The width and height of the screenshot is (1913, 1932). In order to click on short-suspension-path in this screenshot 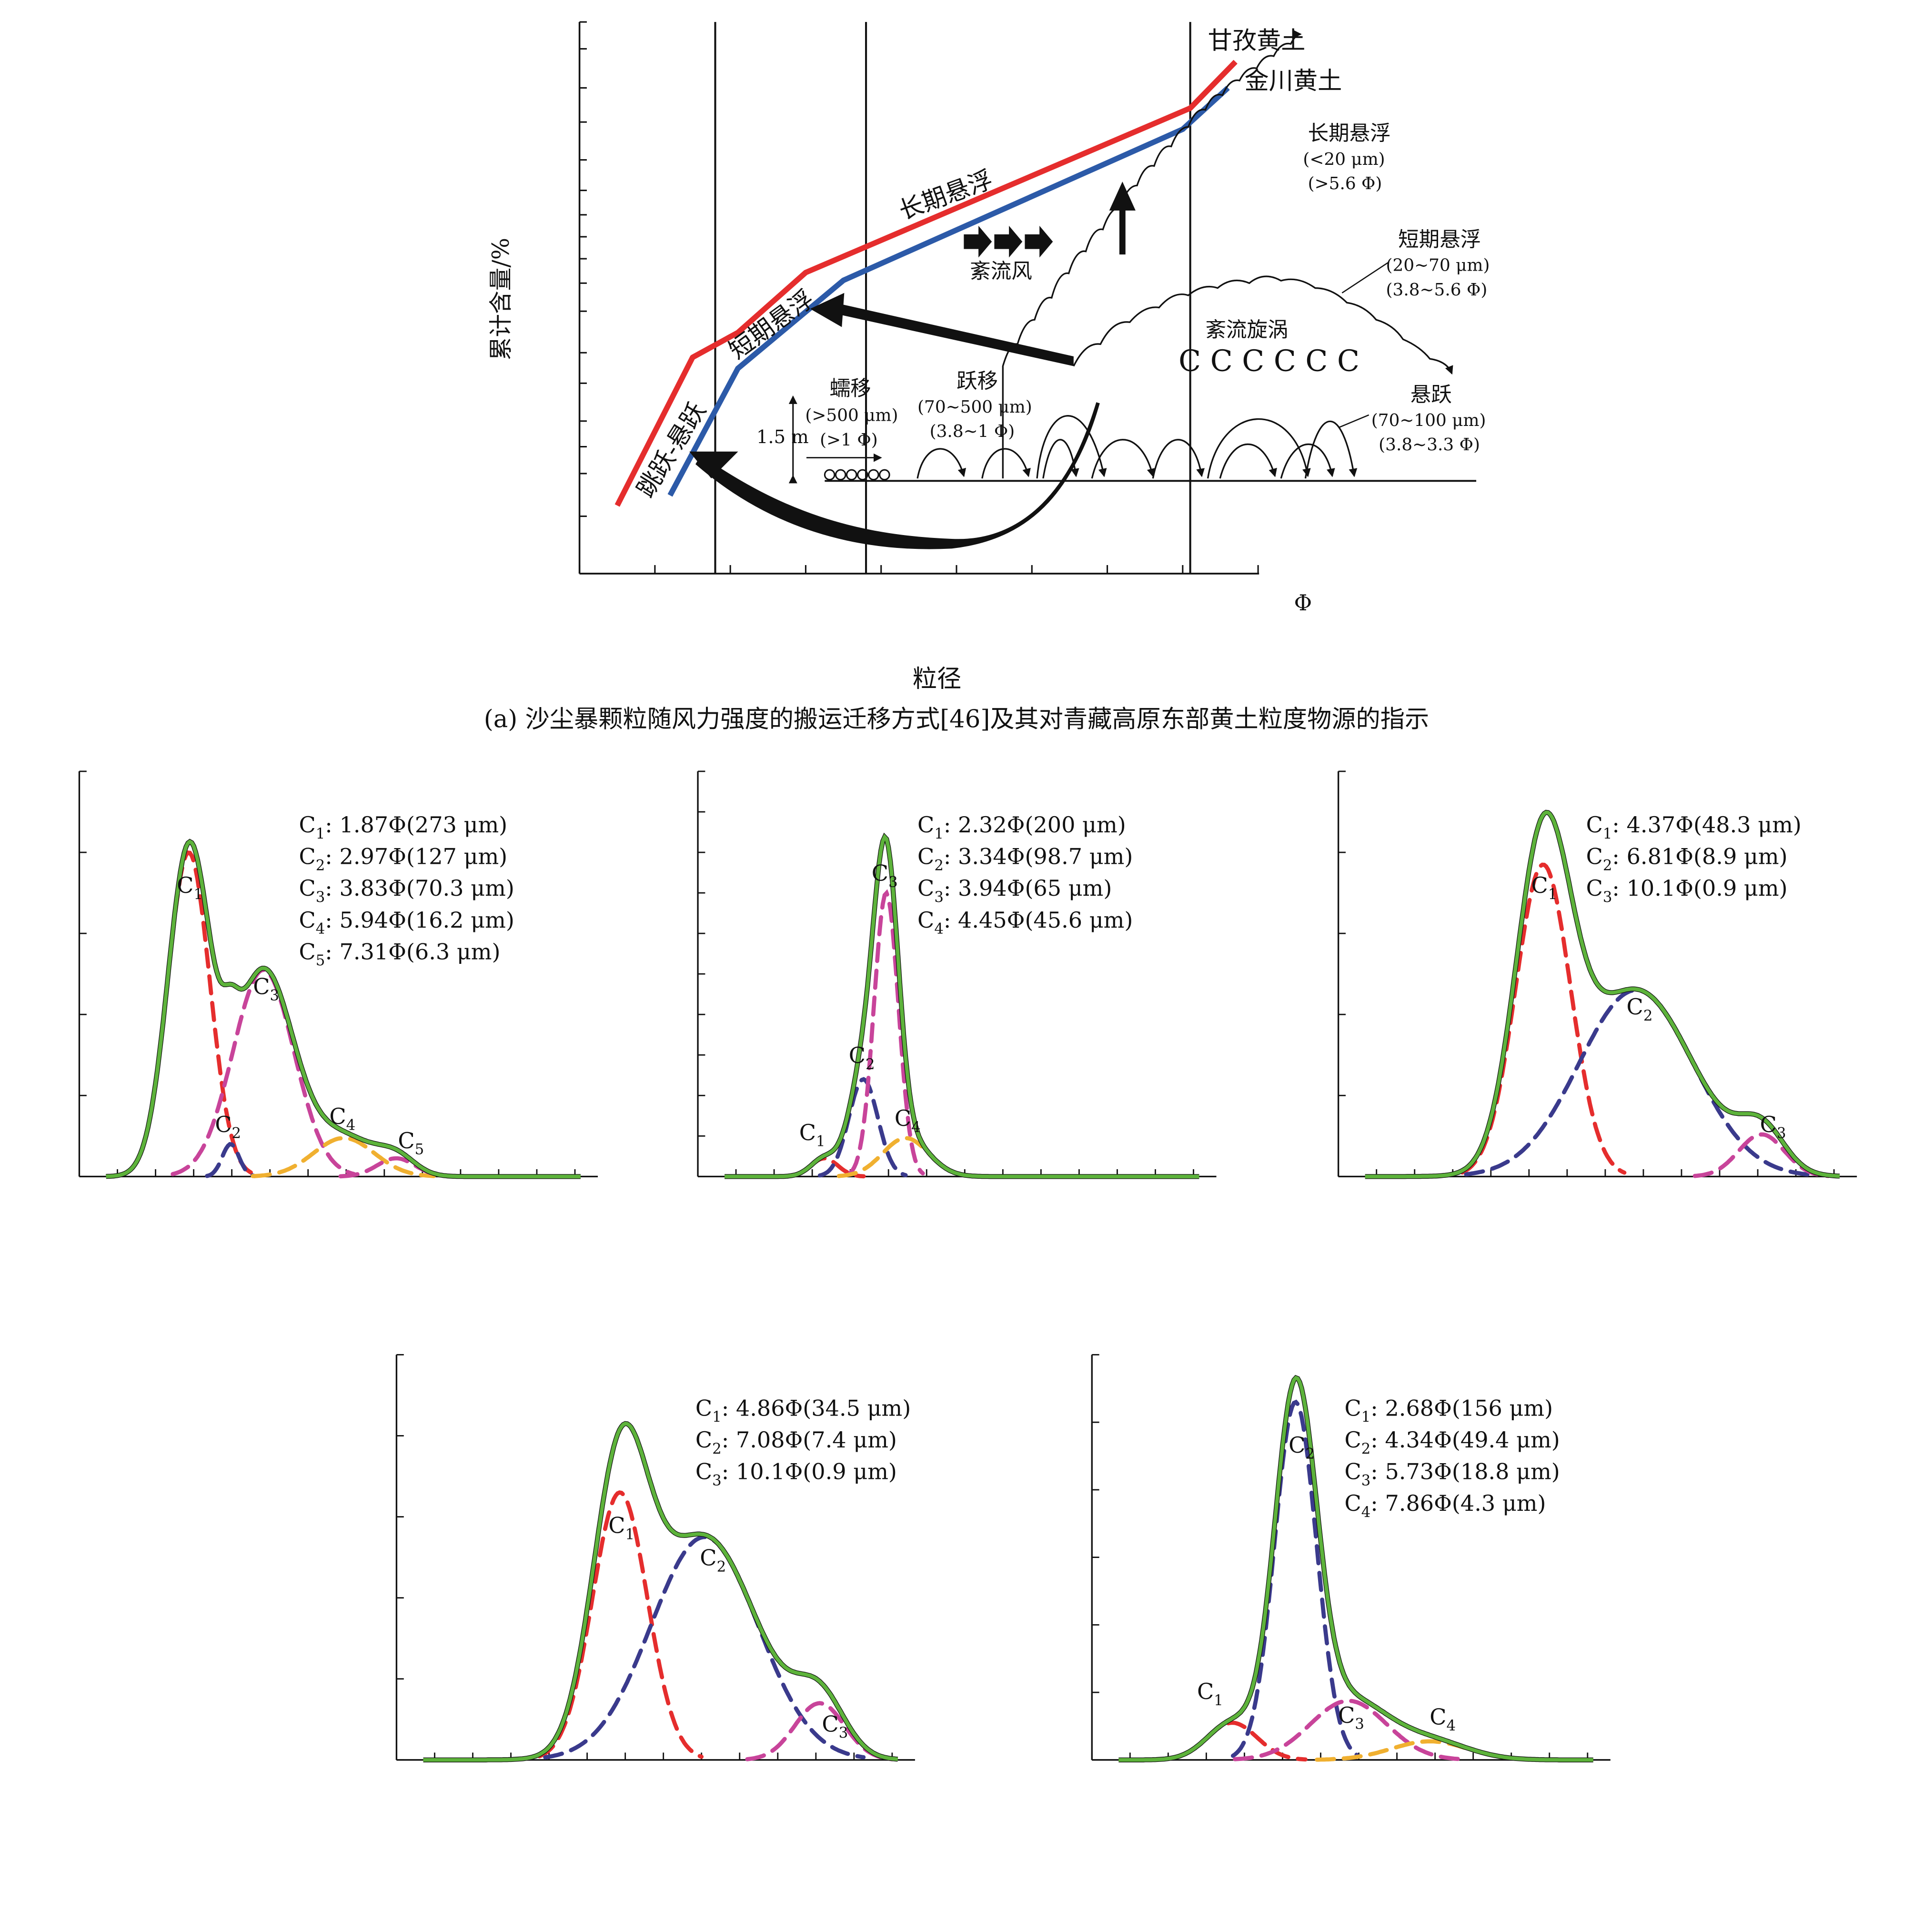, I will do `click(1263, 325)`.